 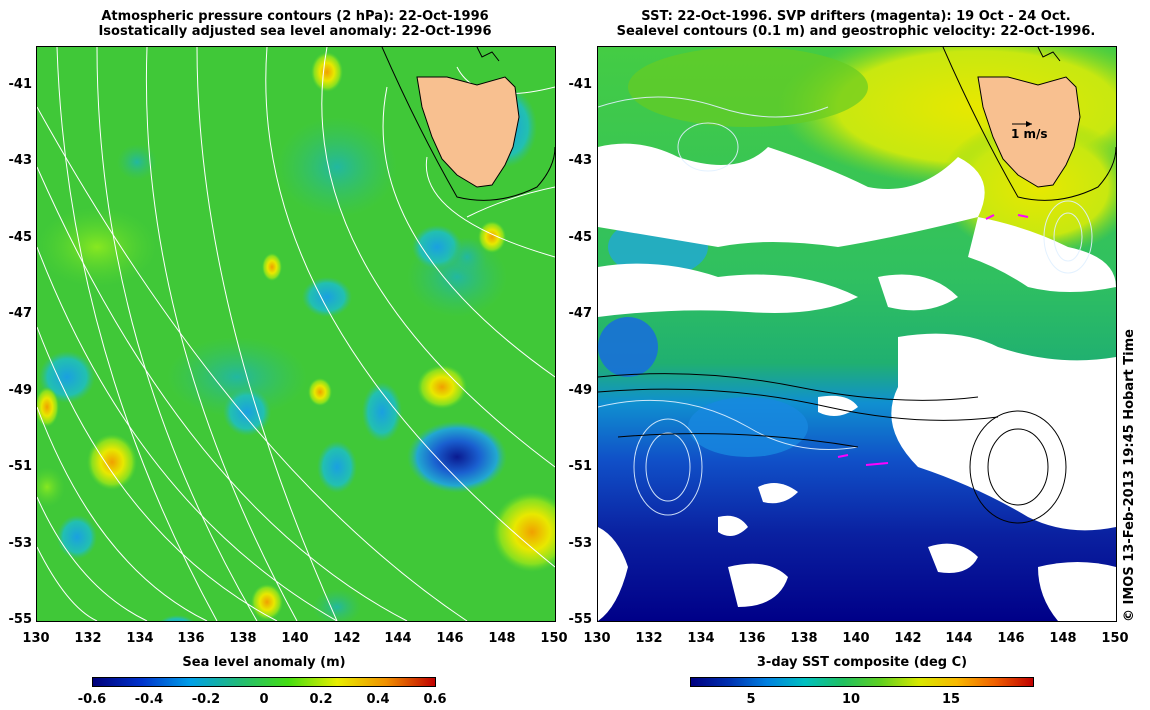 I want to click on left-ytick: -47, so click(x=20, y=313).